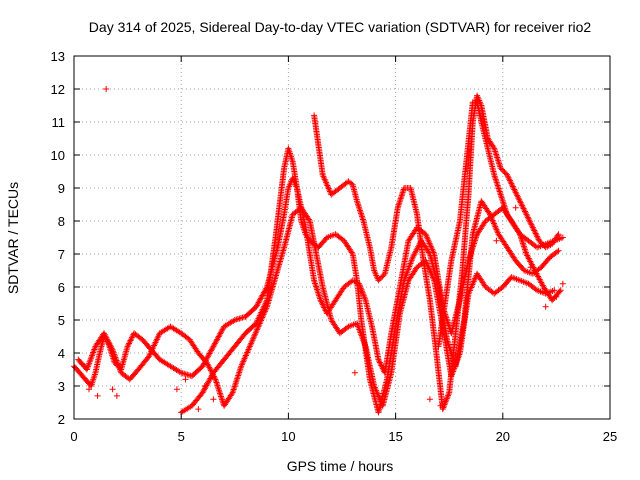  Describe the element at coordinates (61, 287) in the screenshot. I see `y-tick-label: 6` at that location.